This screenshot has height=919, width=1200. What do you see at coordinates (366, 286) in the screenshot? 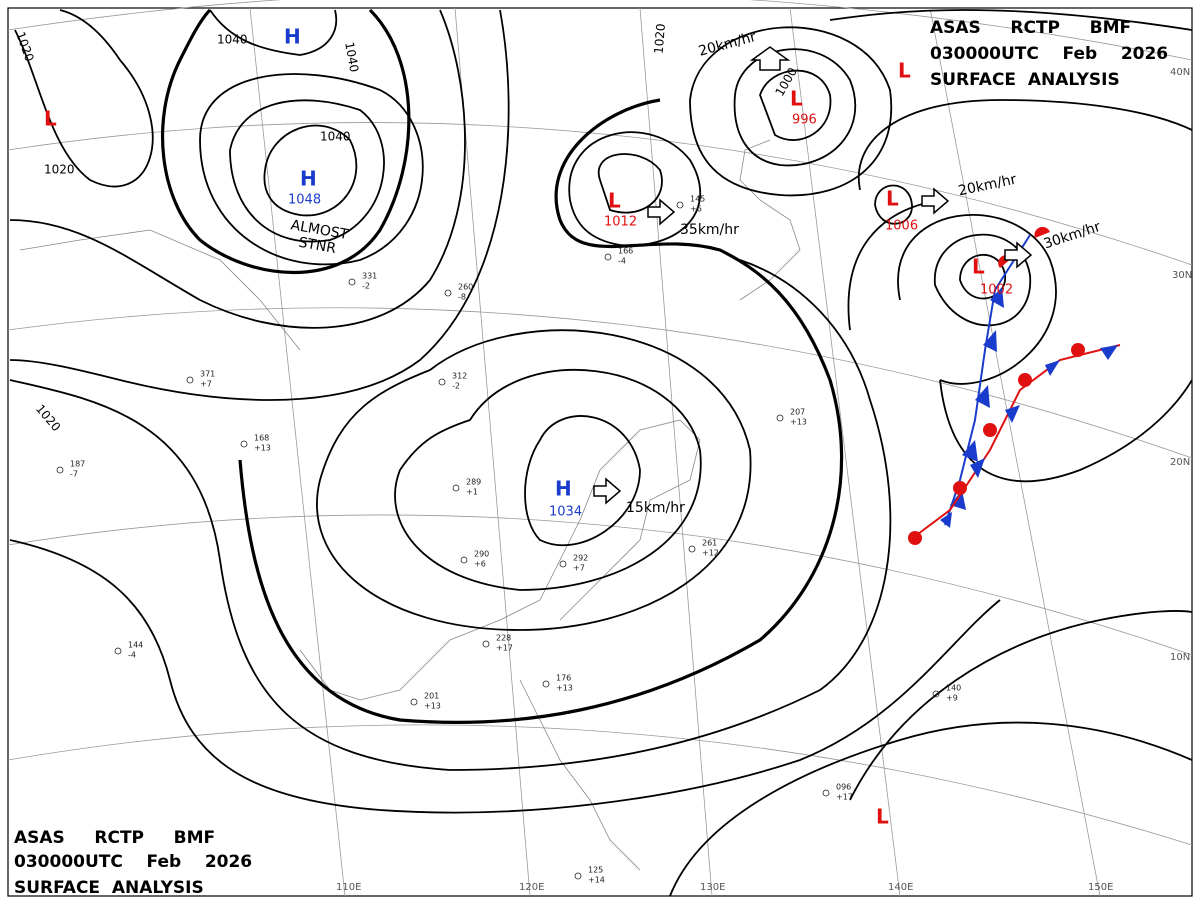
I see `station-tendency: -2` at bounding box center [366, 286].